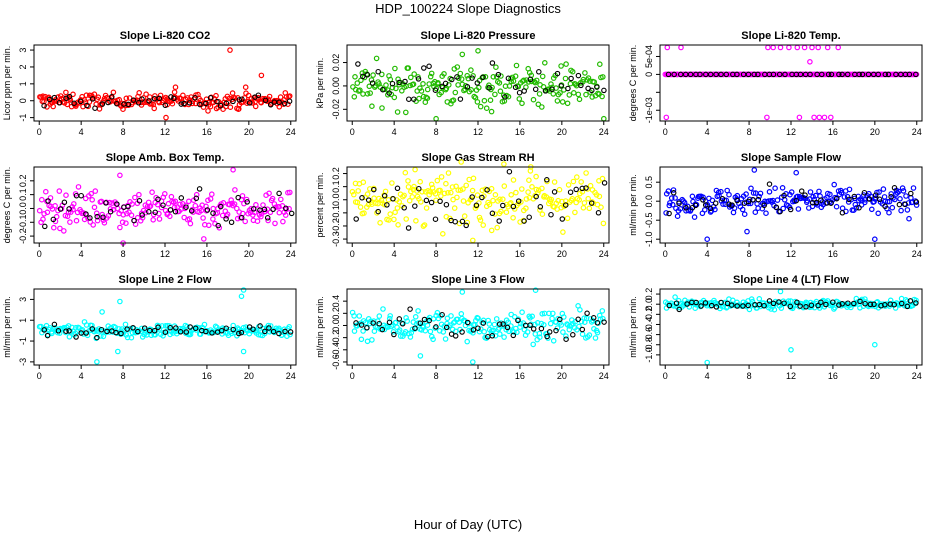 The image size is (936, 540). What do you see at coordinates (336, 362) in the screenshot?
I see `y-tick-label: -0.6` at bounding box center [336, 362].